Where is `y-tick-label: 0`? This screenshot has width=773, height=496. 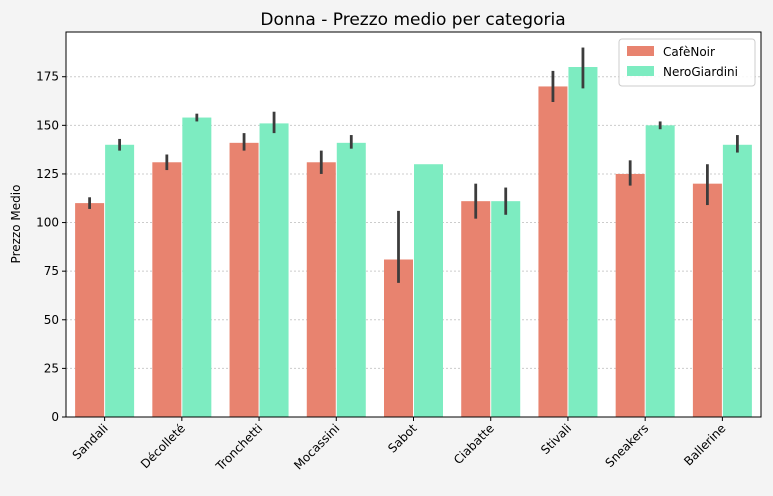
y-tick-label: 0 is located at coordinates (55, 417).